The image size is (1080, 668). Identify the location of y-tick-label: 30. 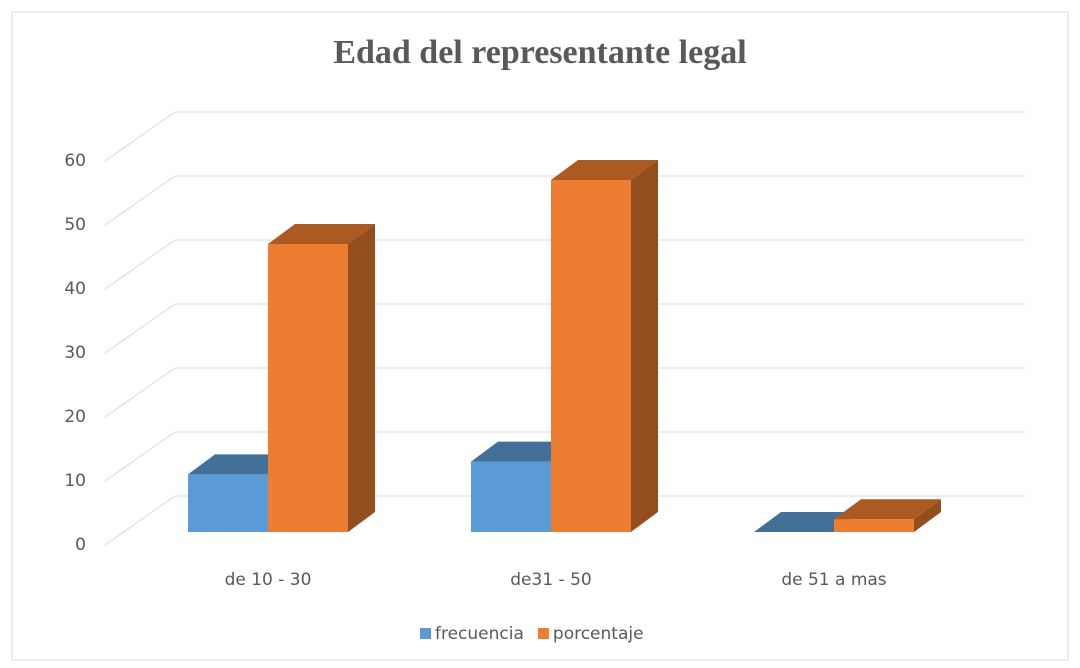
(75, 353).